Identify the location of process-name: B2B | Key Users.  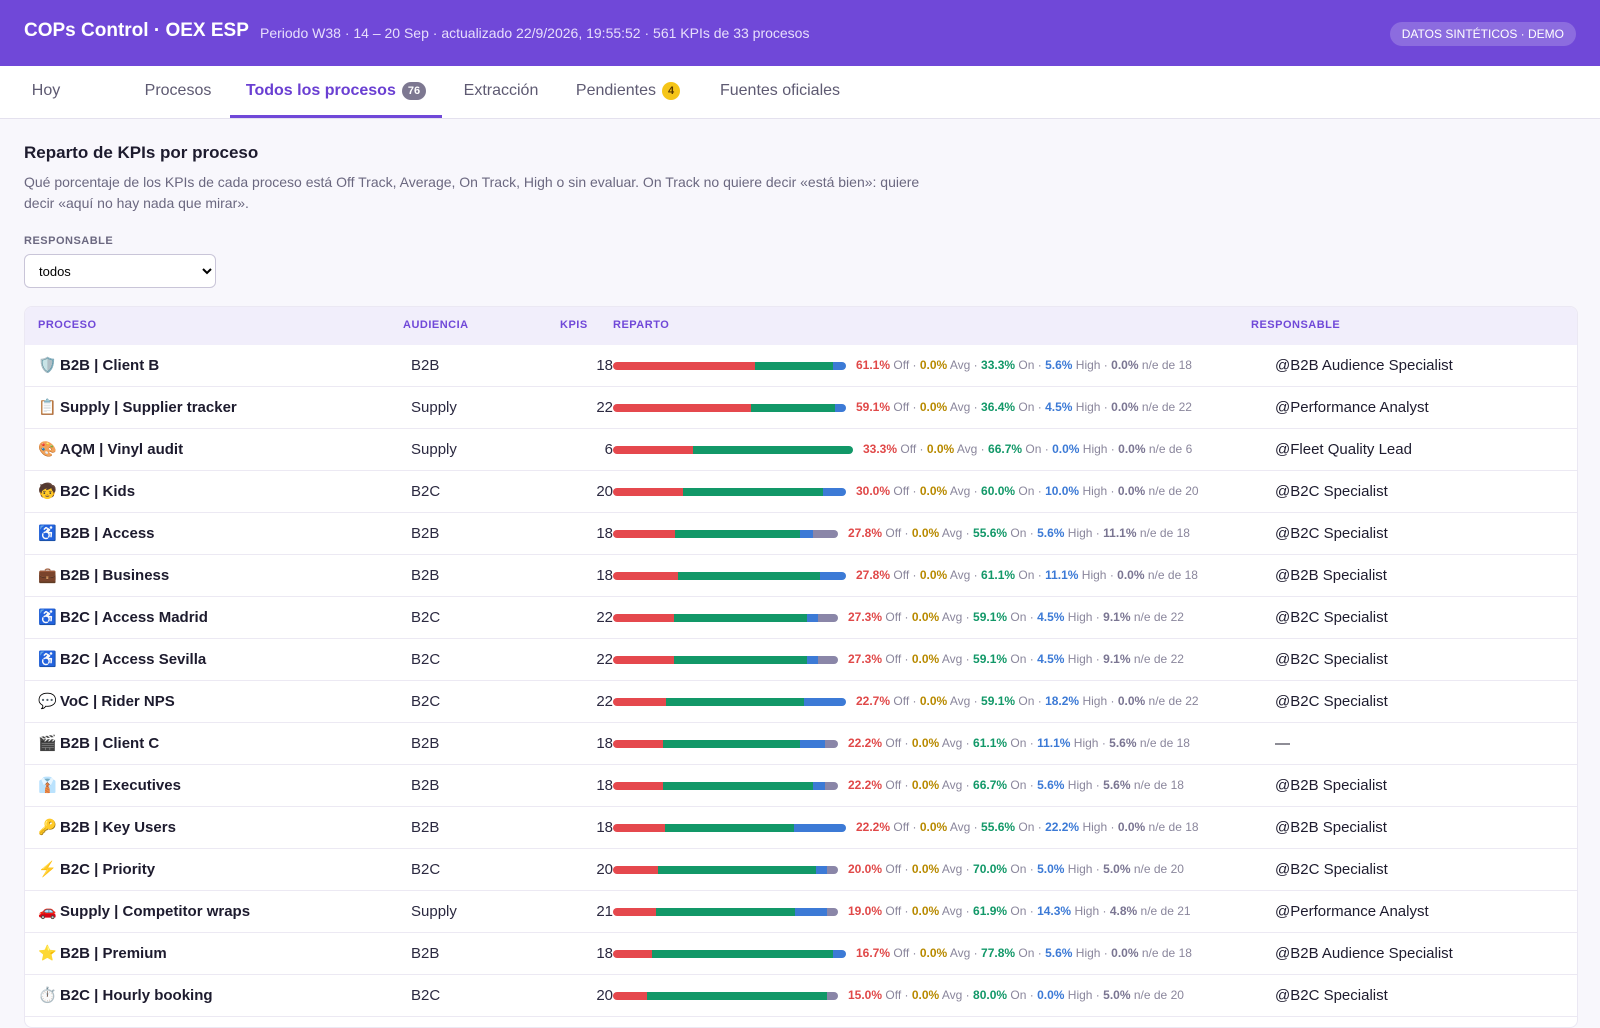
(118, 827).